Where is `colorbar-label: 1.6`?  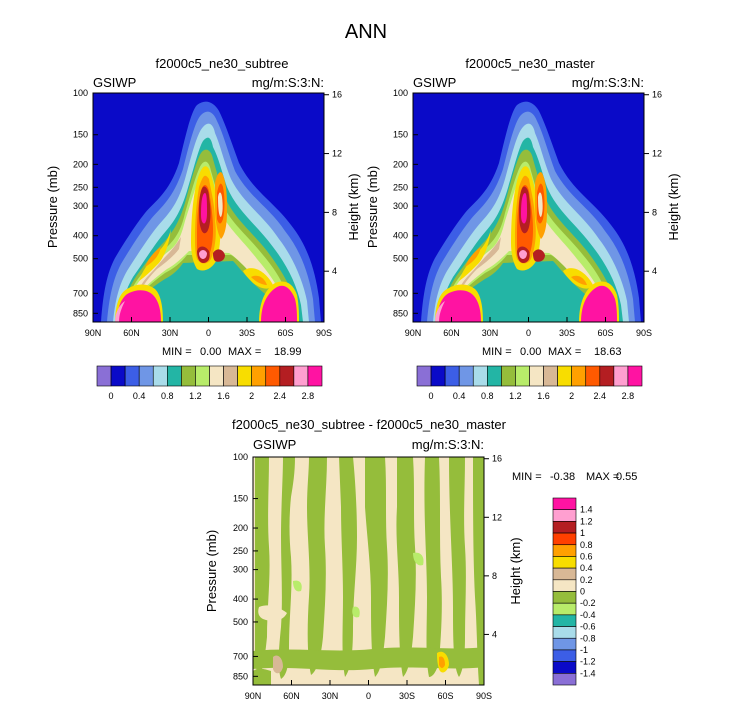 colorbar-label: 1.6 is located at coordinates (223, 396).